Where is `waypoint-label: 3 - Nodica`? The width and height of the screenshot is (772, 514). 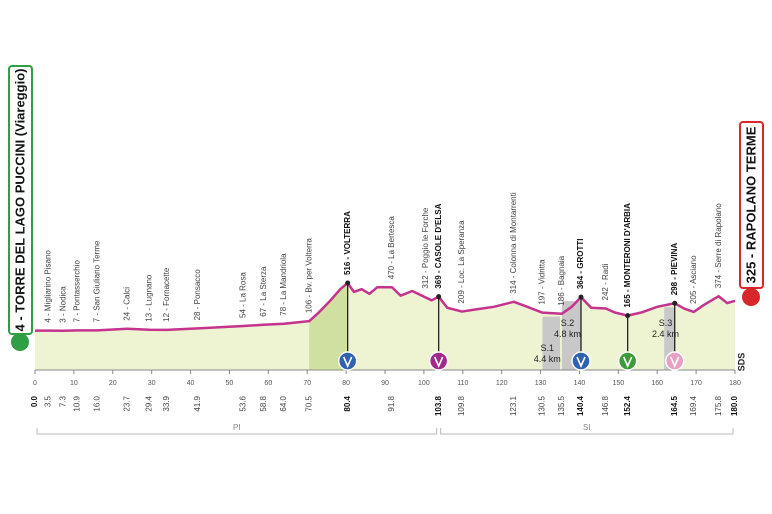 waypoint-label: 3 - Nodica is located at coordinates (62, 304).